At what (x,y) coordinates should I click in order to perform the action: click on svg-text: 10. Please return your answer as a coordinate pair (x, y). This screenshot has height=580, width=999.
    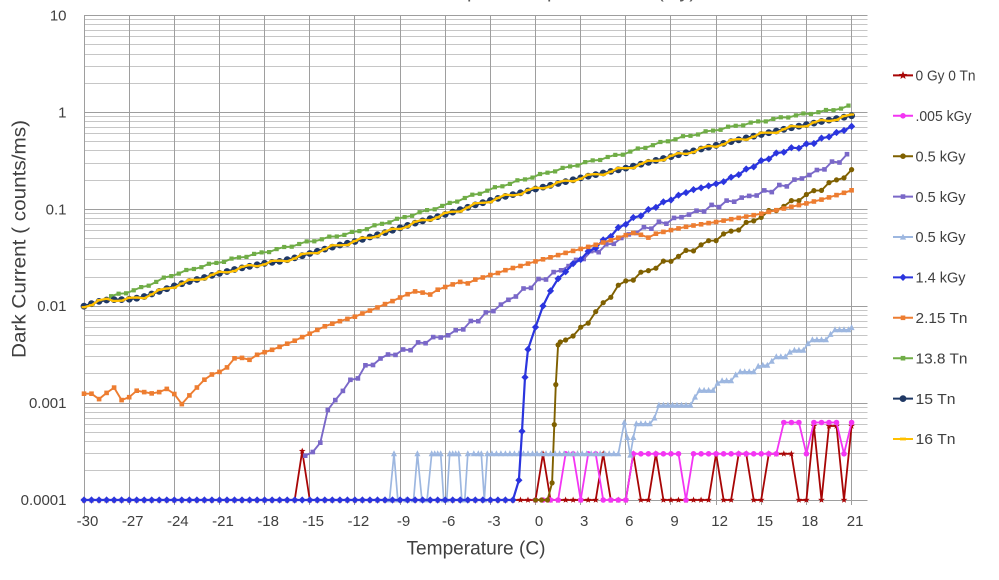
    Looking at the image, I should click on (58, 16).